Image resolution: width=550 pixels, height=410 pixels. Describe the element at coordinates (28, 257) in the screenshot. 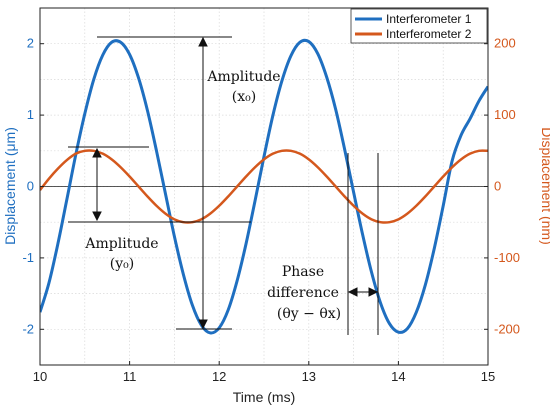

I see `y-tick-label-left: -1` at that location.